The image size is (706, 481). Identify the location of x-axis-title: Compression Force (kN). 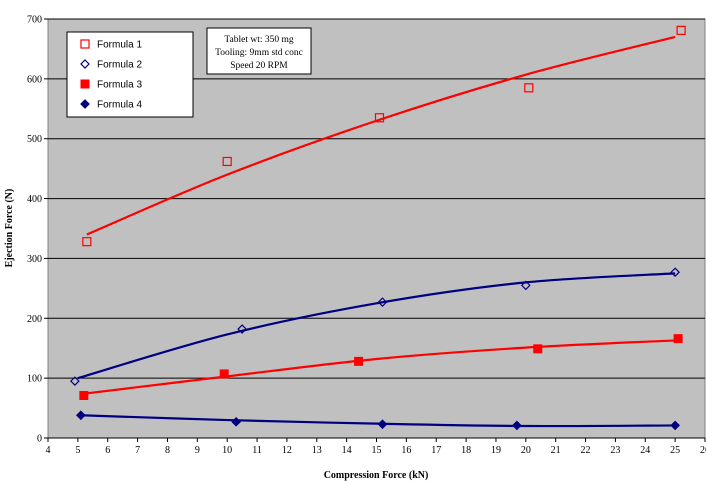
(376, 475).